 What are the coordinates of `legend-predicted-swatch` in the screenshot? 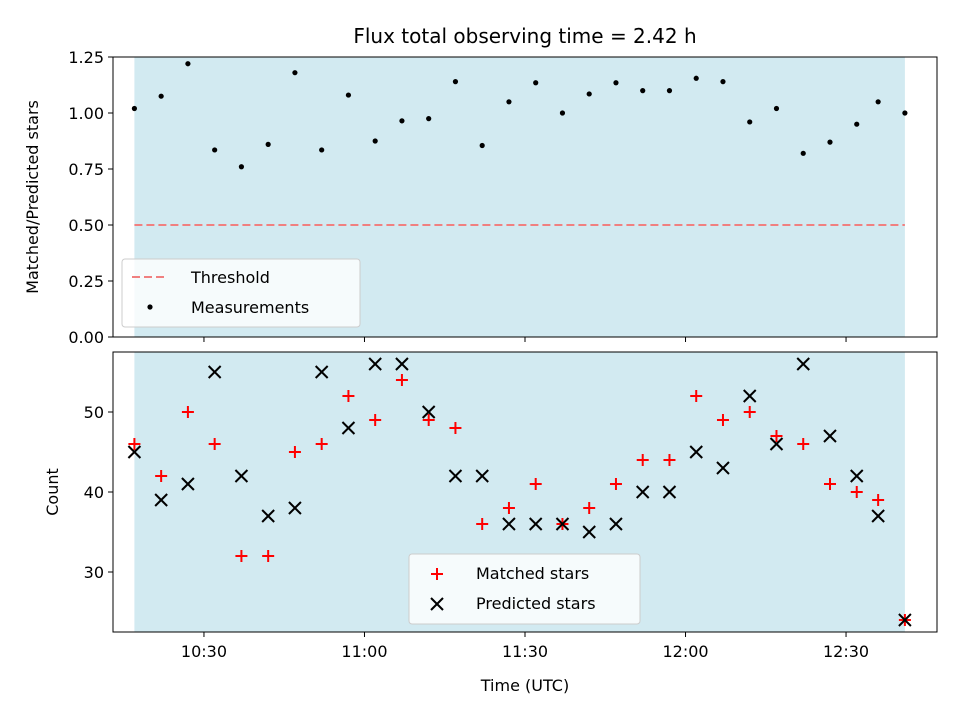 It's located at (437, 604).